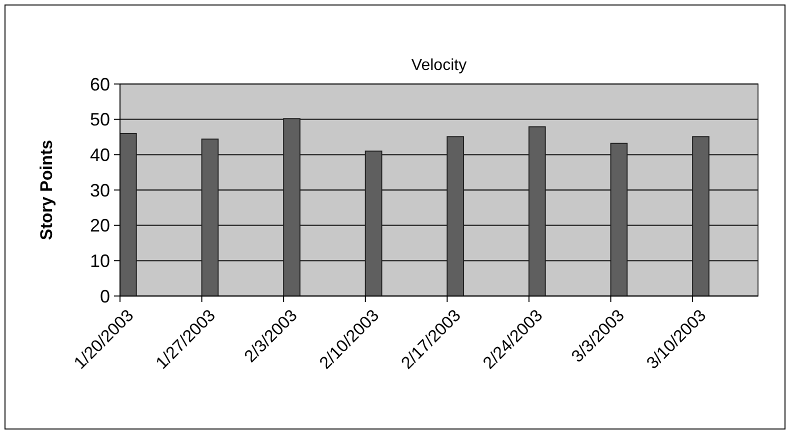 The width and height of the screenshot is (790, 434). Describe the element at coordinates (100, 226) in the screenshot. I see `y-tick-label: 20` at that location.